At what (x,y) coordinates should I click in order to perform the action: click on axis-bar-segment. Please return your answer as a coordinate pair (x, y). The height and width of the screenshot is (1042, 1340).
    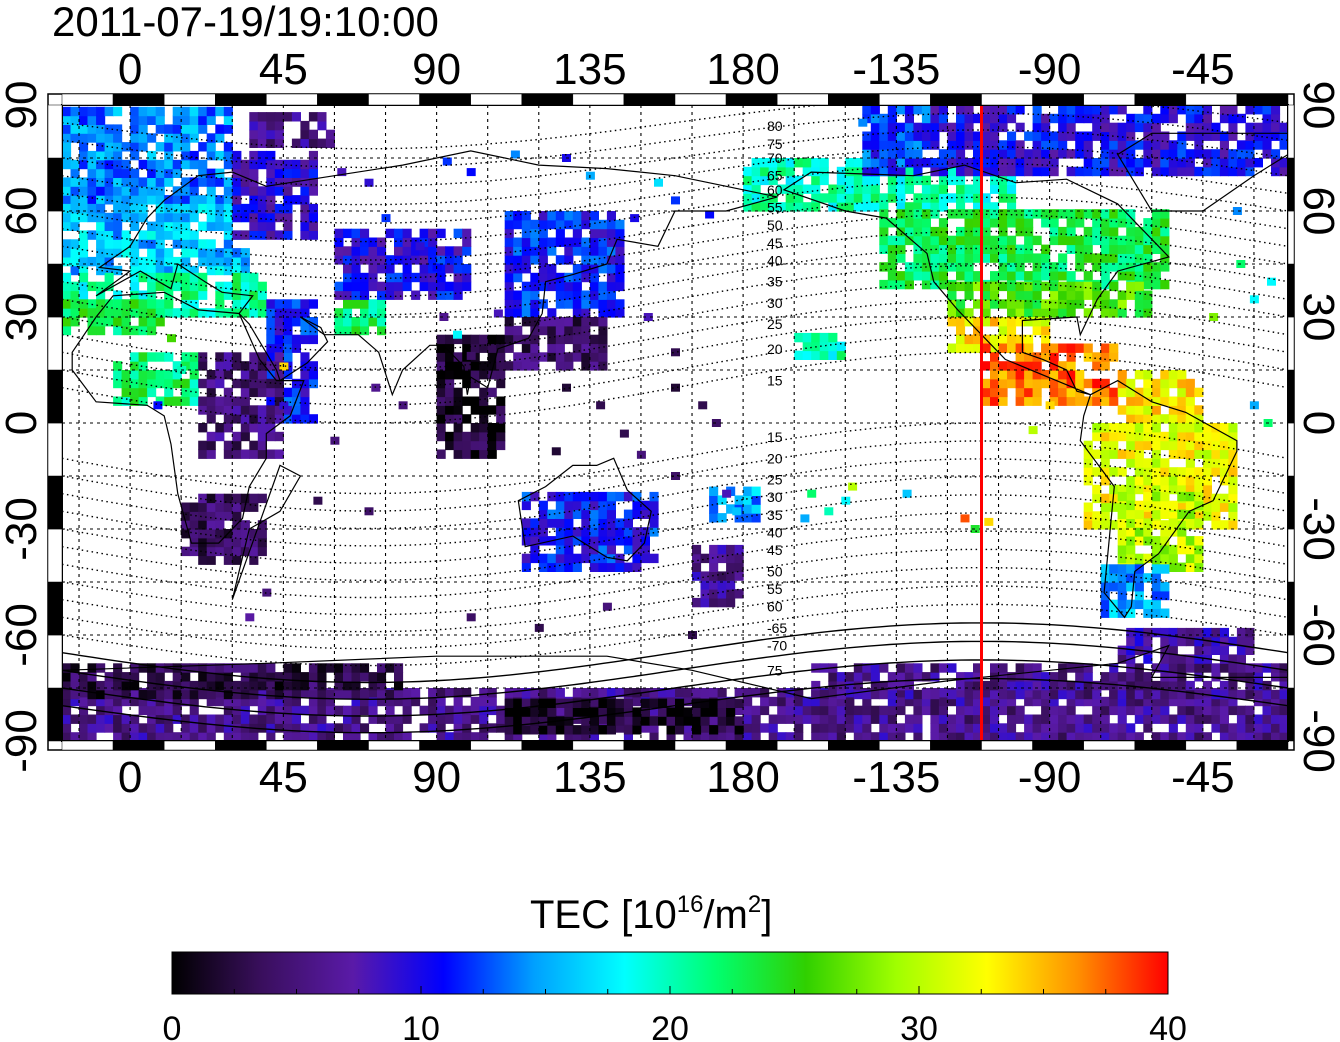
    Looking at the image, I should click on (87, 745).